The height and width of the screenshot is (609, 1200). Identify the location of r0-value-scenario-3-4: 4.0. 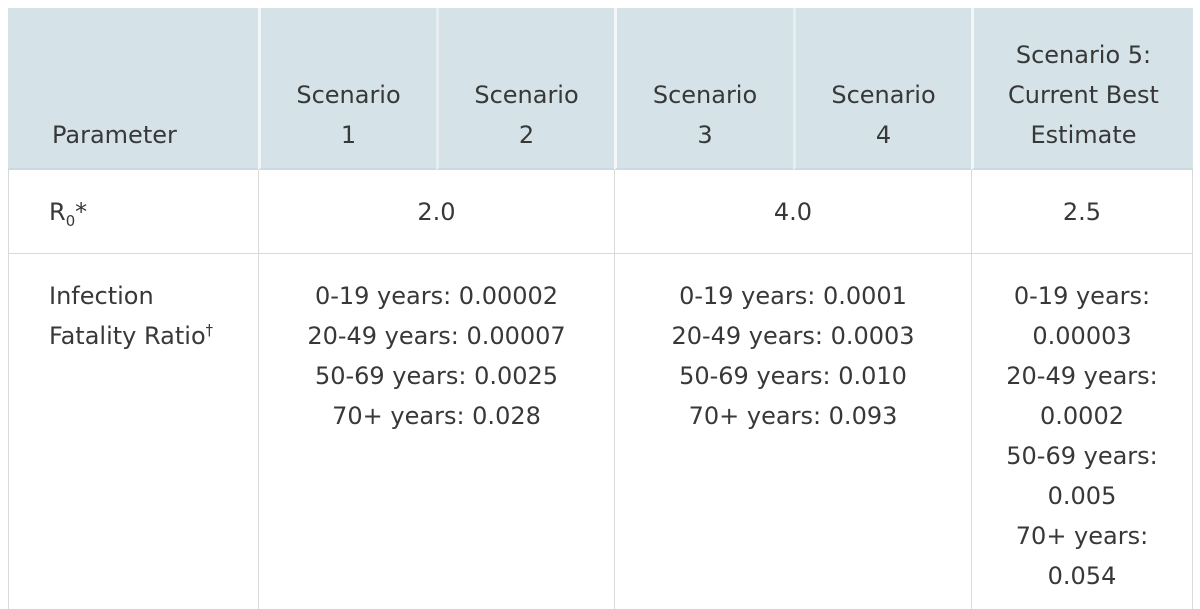
(792, 212).